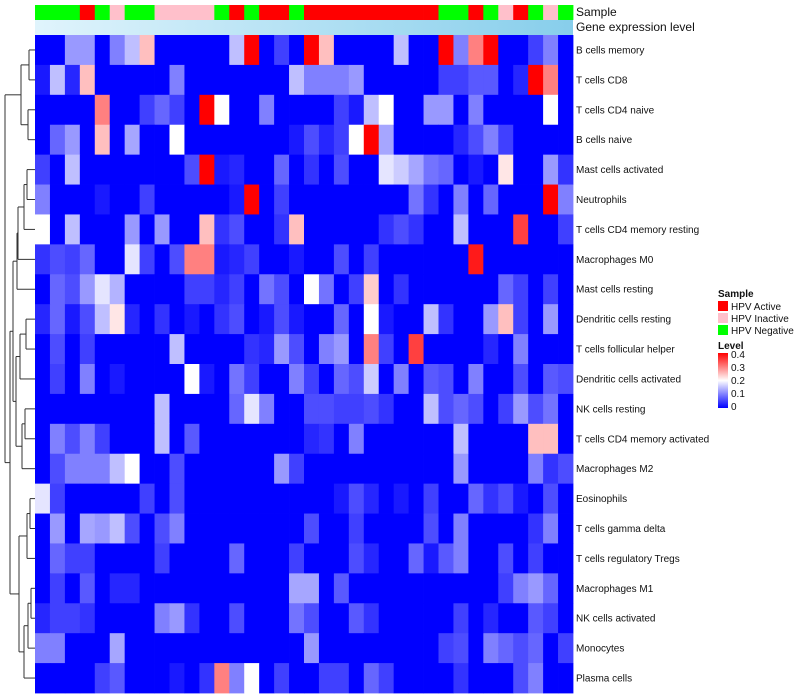 The image size is (800, 700). What do you see at coordinates (237, 12) in the screenshot?
I see `sample-annotation-cell` at bounding box center [237, 12].